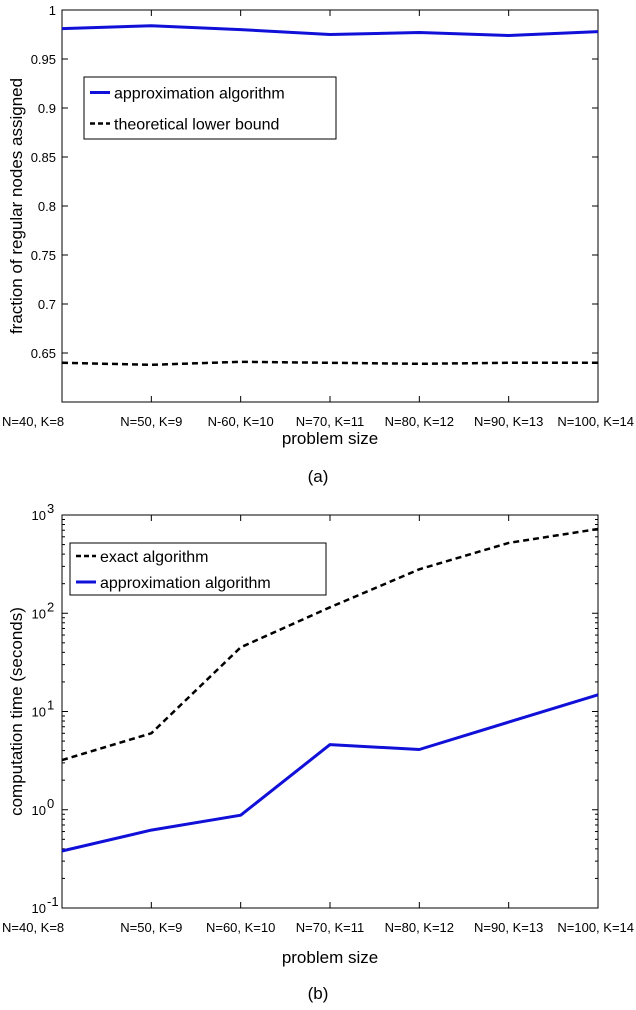 The image size is (636, 1010). What do you see at coordinates (47, 206) in the screenshot?
I see `y-tick-label: 0.8` at bounding box center [47, 206].